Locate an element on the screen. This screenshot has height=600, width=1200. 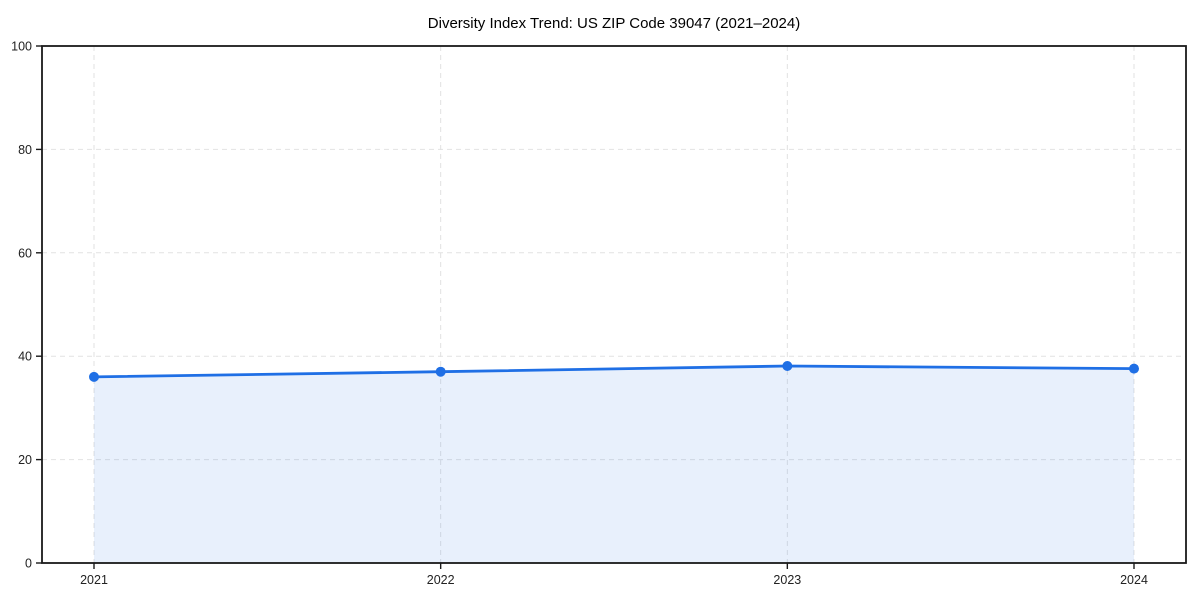
xtick-label-2022: 2022 is located at coordinates (441, 580).